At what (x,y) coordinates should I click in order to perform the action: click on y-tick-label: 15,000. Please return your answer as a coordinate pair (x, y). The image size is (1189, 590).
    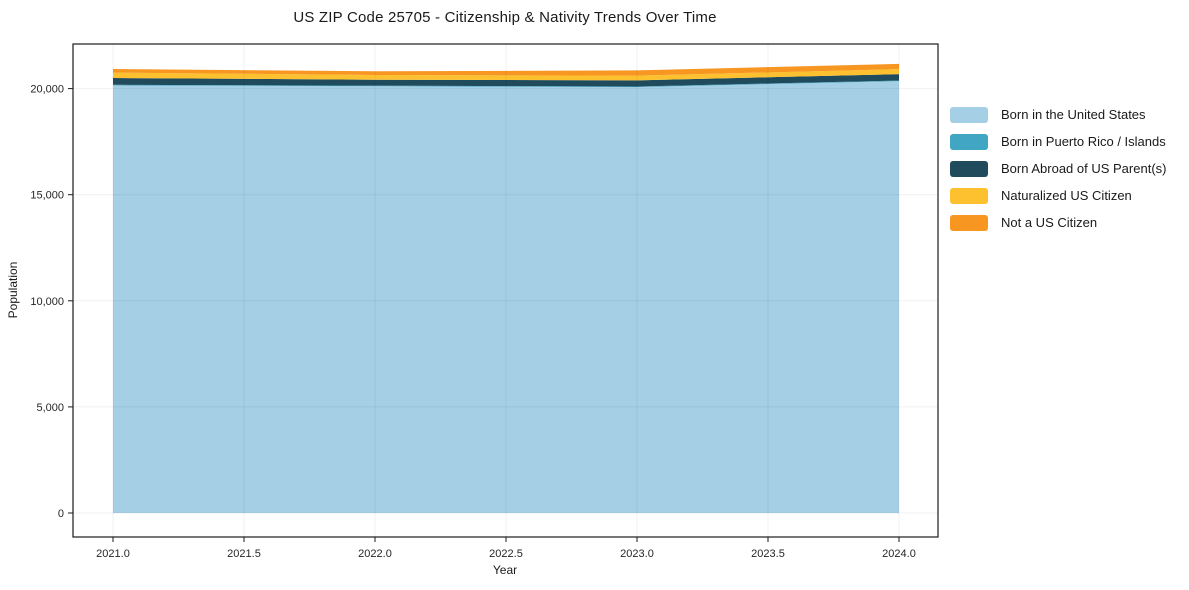
    Looking at the image, I should click on (47, 196).